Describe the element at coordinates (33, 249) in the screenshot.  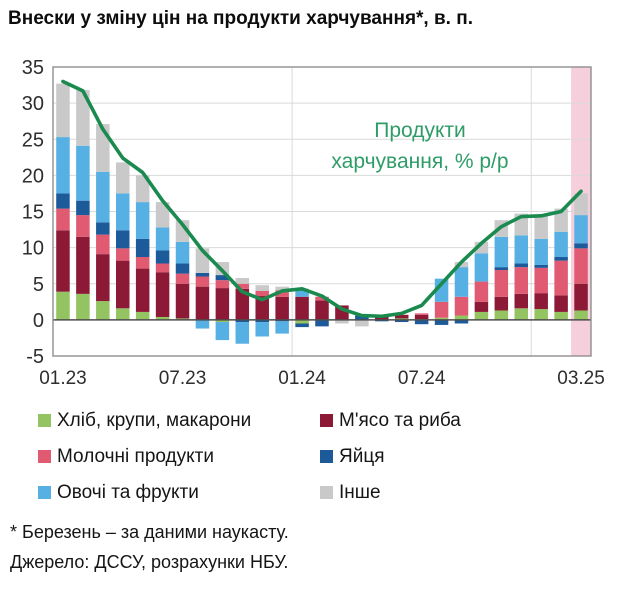
I see `y-tick-label: 10` at that location.